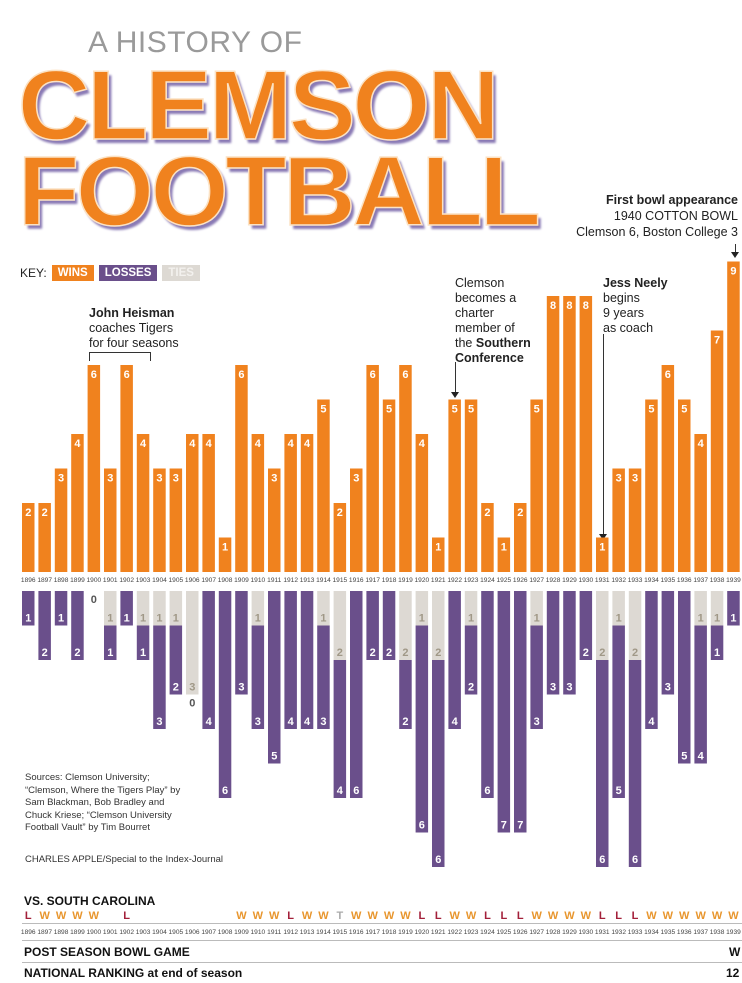 This screenshot has width=742, height=983. What do you see at coordinates (422, 826) in the screenshot?
I see `loss-value-label: 6` at bounding box center [422, 826].